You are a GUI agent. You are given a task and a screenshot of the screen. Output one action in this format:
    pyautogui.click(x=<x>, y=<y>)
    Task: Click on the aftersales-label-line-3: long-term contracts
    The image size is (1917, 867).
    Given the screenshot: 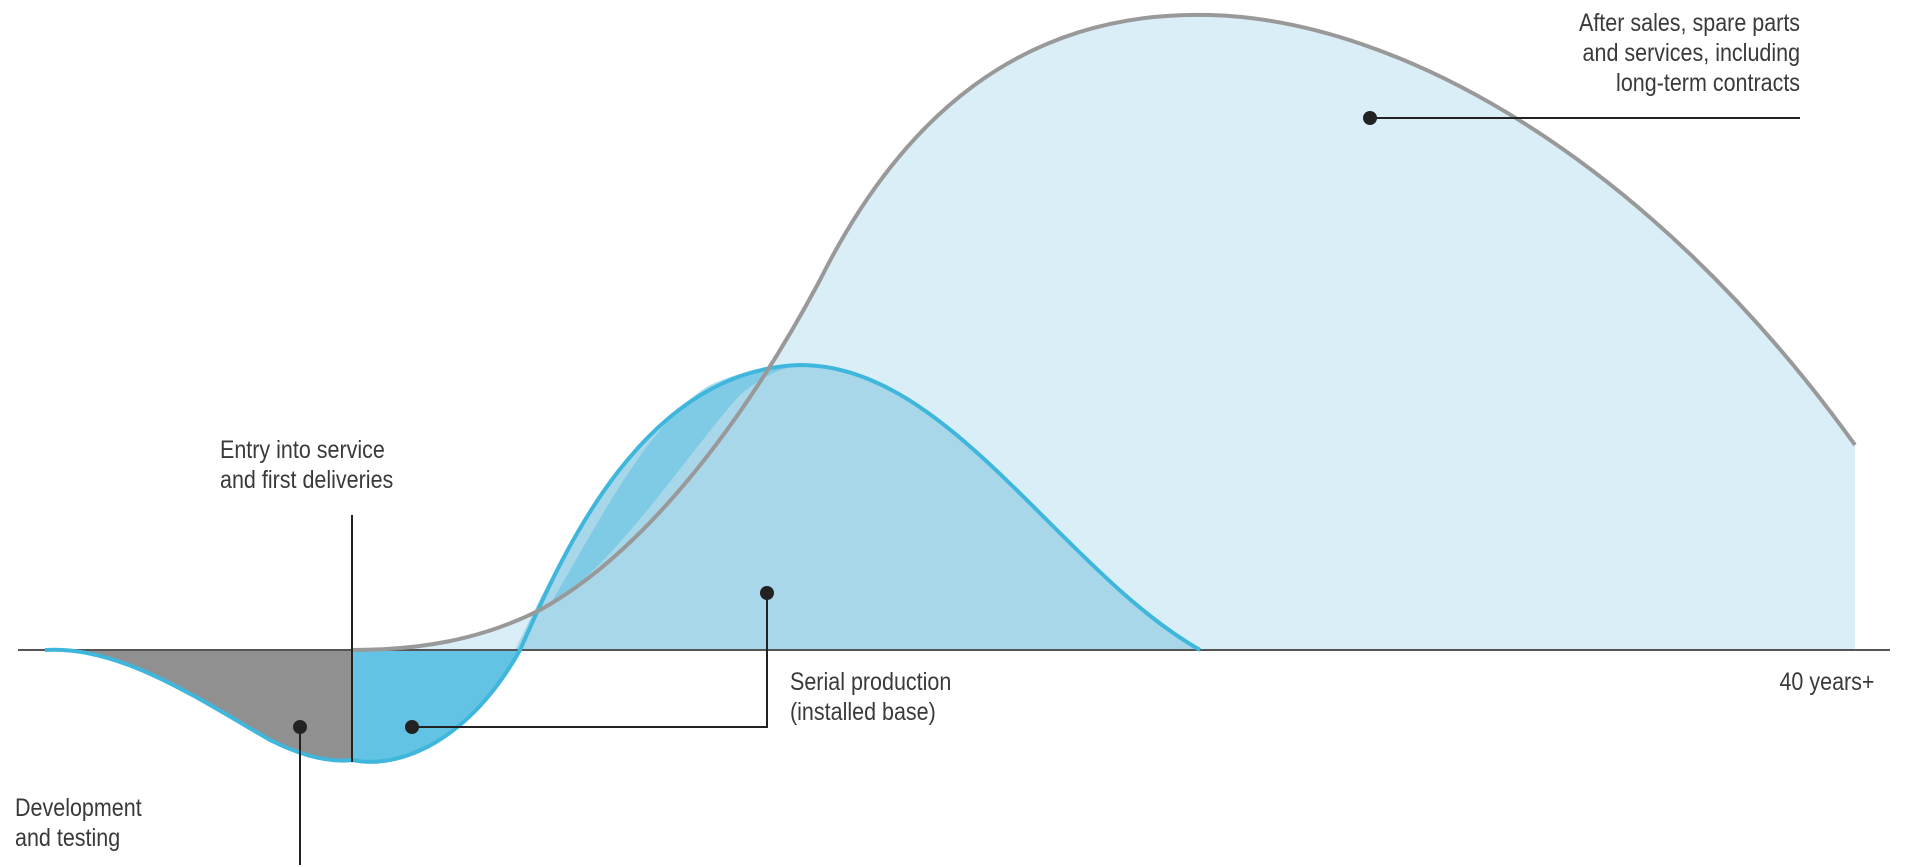 What is the action you would take?
    pyautogui.click(x=1707, y=83)
    